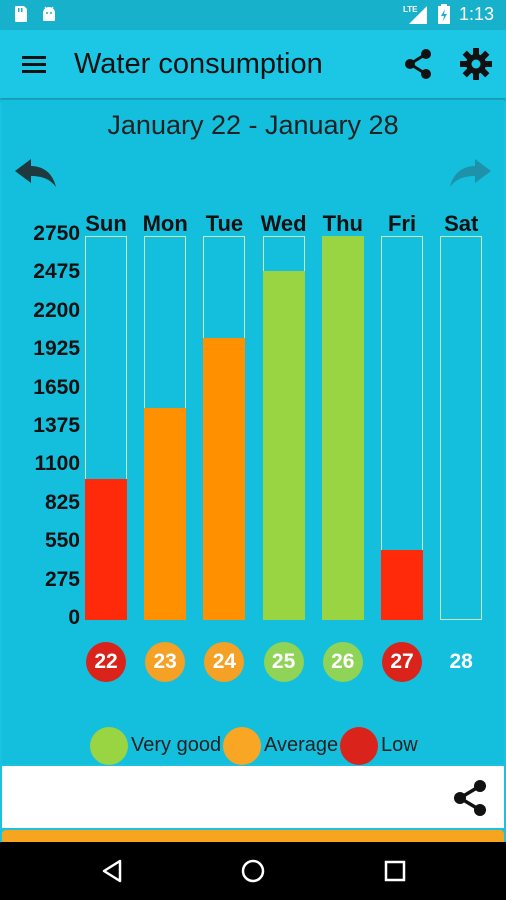  I want to click on y-tick-label: 1650, so click(56, 387).